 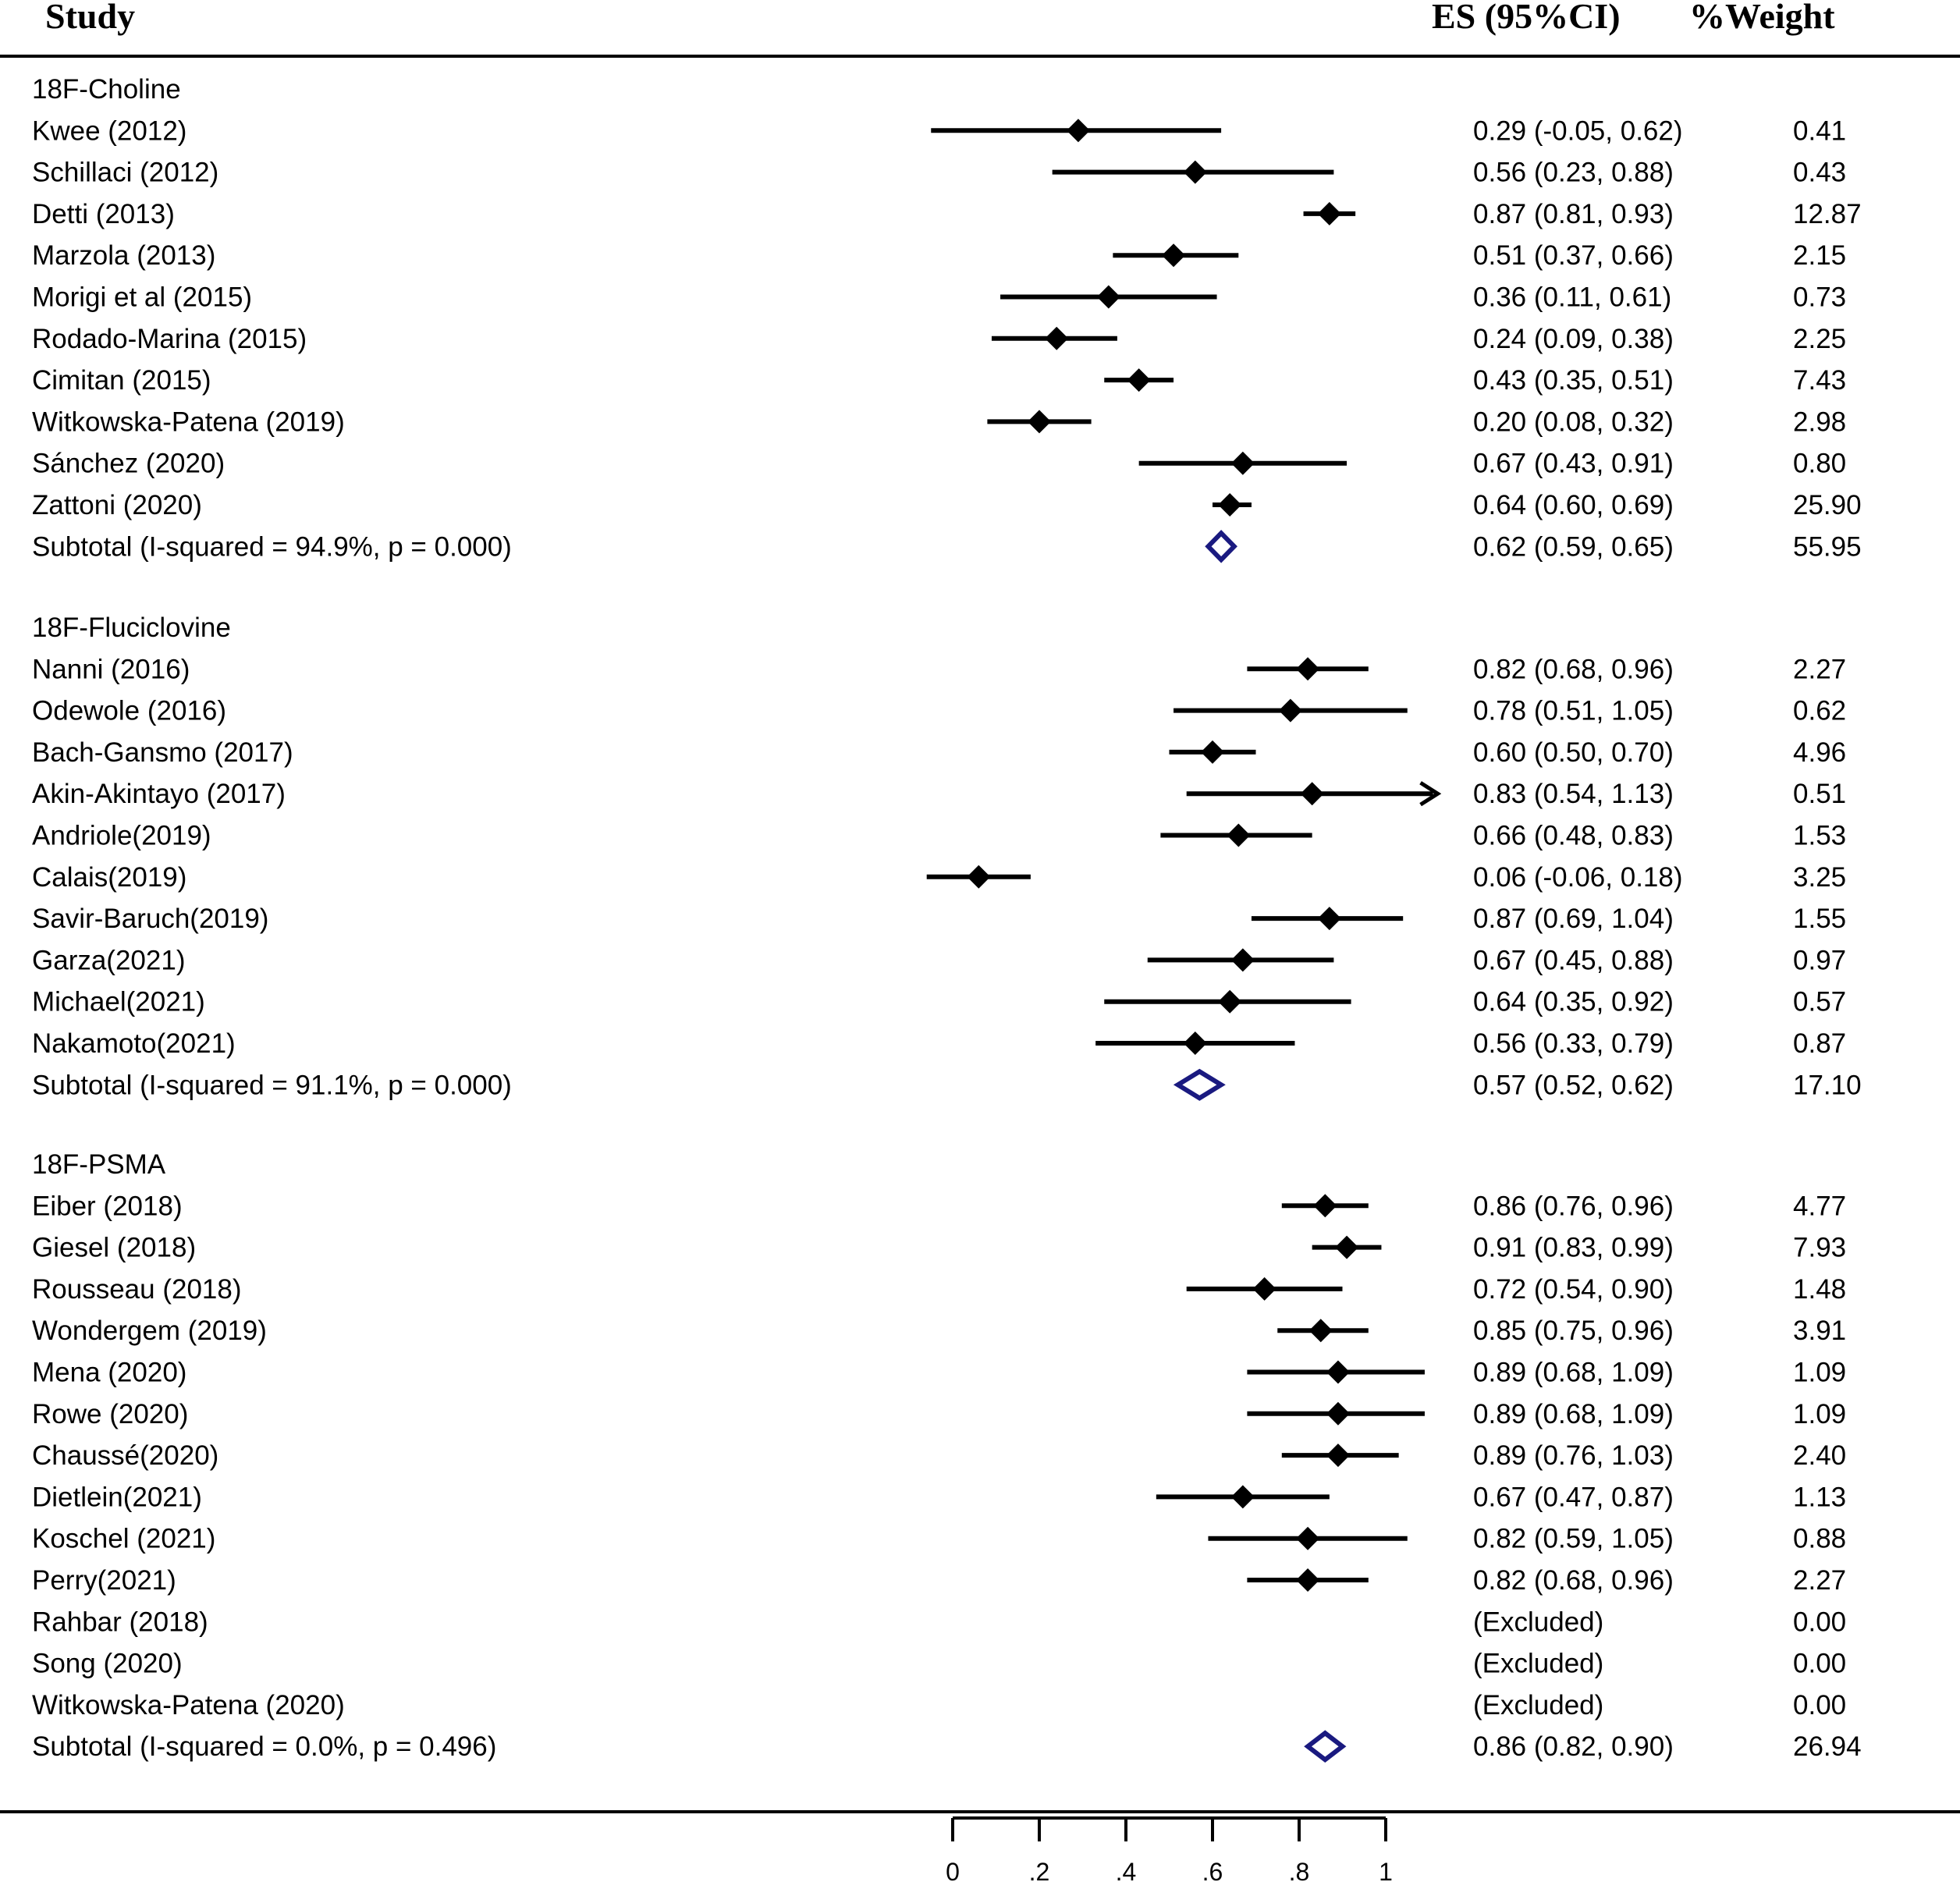 I want to click on study-label: Detti (2013), so click(x=103, y=214).